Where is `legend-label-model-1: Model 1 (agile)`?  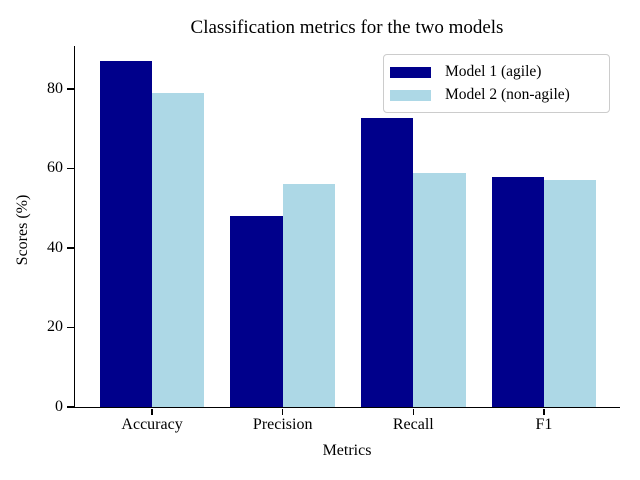 legend-label-model-1: Model 1 (agile) is located at coordinates (493, 71).